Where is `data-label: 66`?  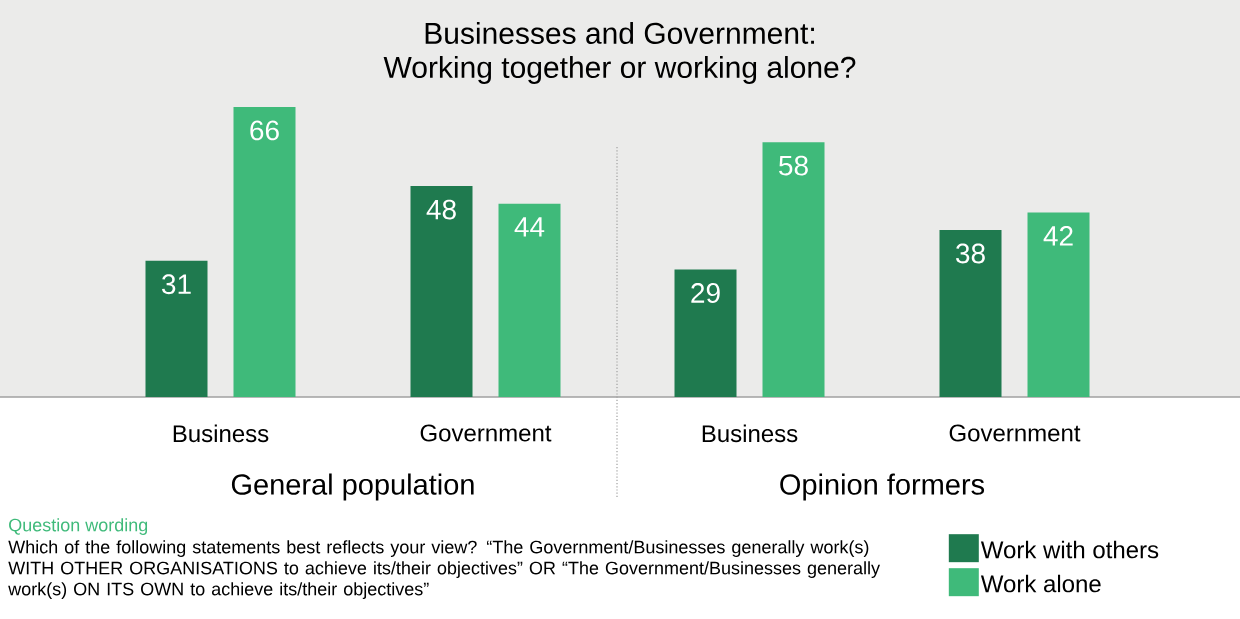
data-label: 66 is located at coordinates (264, 130).